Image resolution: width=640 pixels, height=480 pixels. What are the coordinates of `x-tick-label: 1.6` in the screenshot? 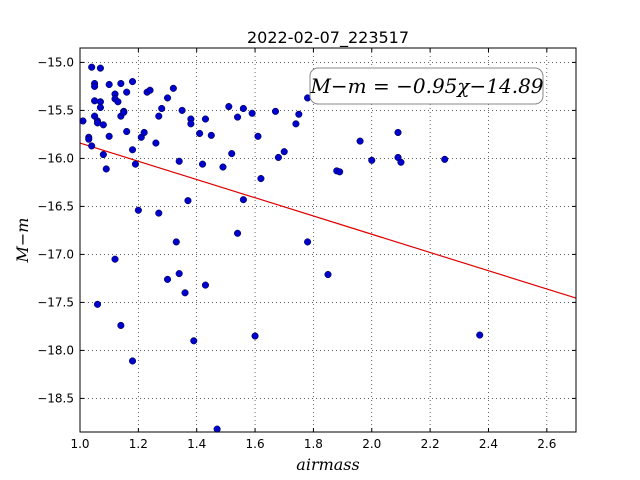 It's located at (255, 444).